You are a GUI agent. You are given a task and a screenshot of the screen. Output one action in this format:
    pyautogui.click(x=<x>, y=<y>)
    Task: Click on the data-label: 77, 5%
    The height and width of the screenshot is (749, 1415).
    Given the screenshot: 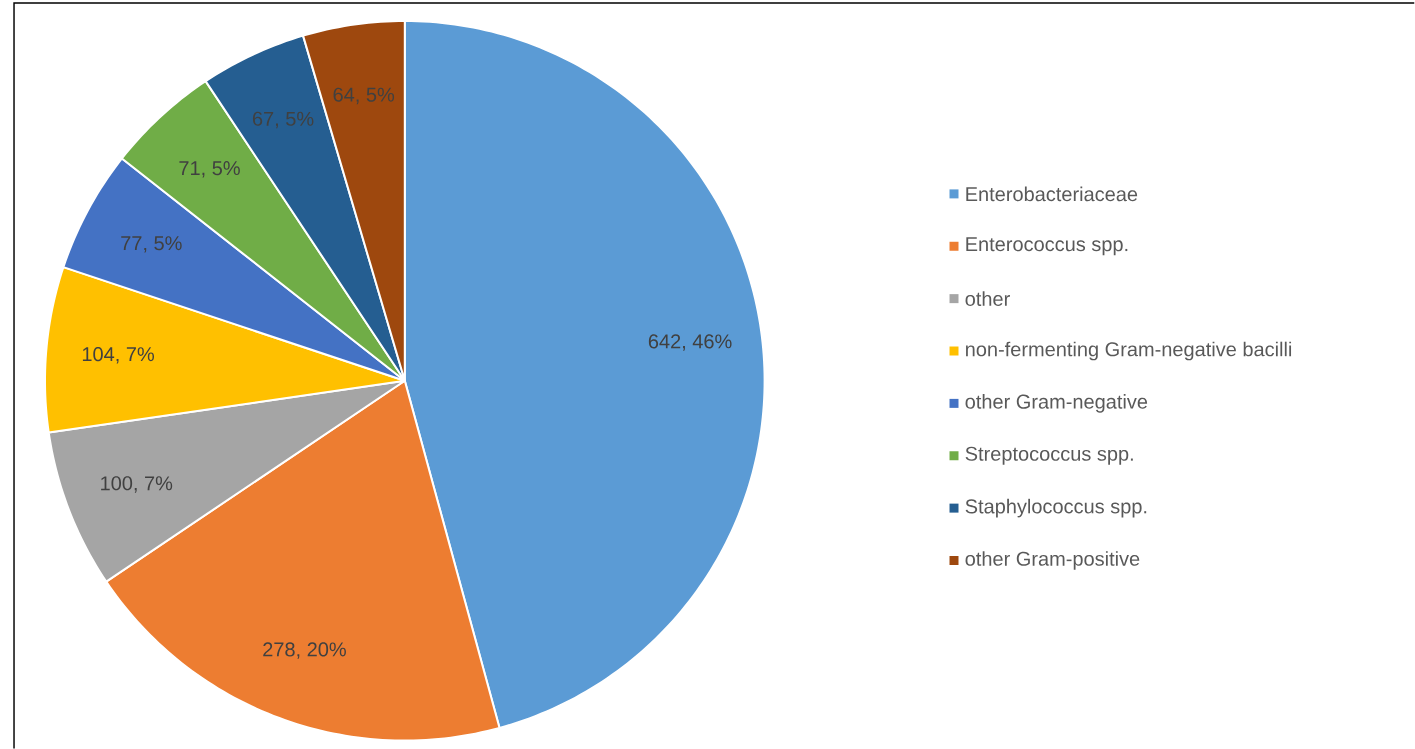 What is the action you would take?
    pyautogui.click(x=151, y=244)
    